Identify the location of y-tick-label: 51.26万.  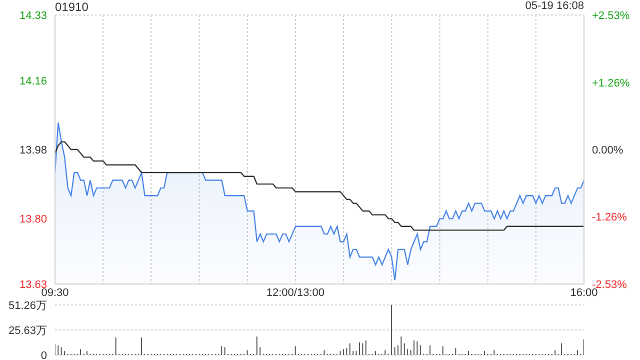
(27, 306).